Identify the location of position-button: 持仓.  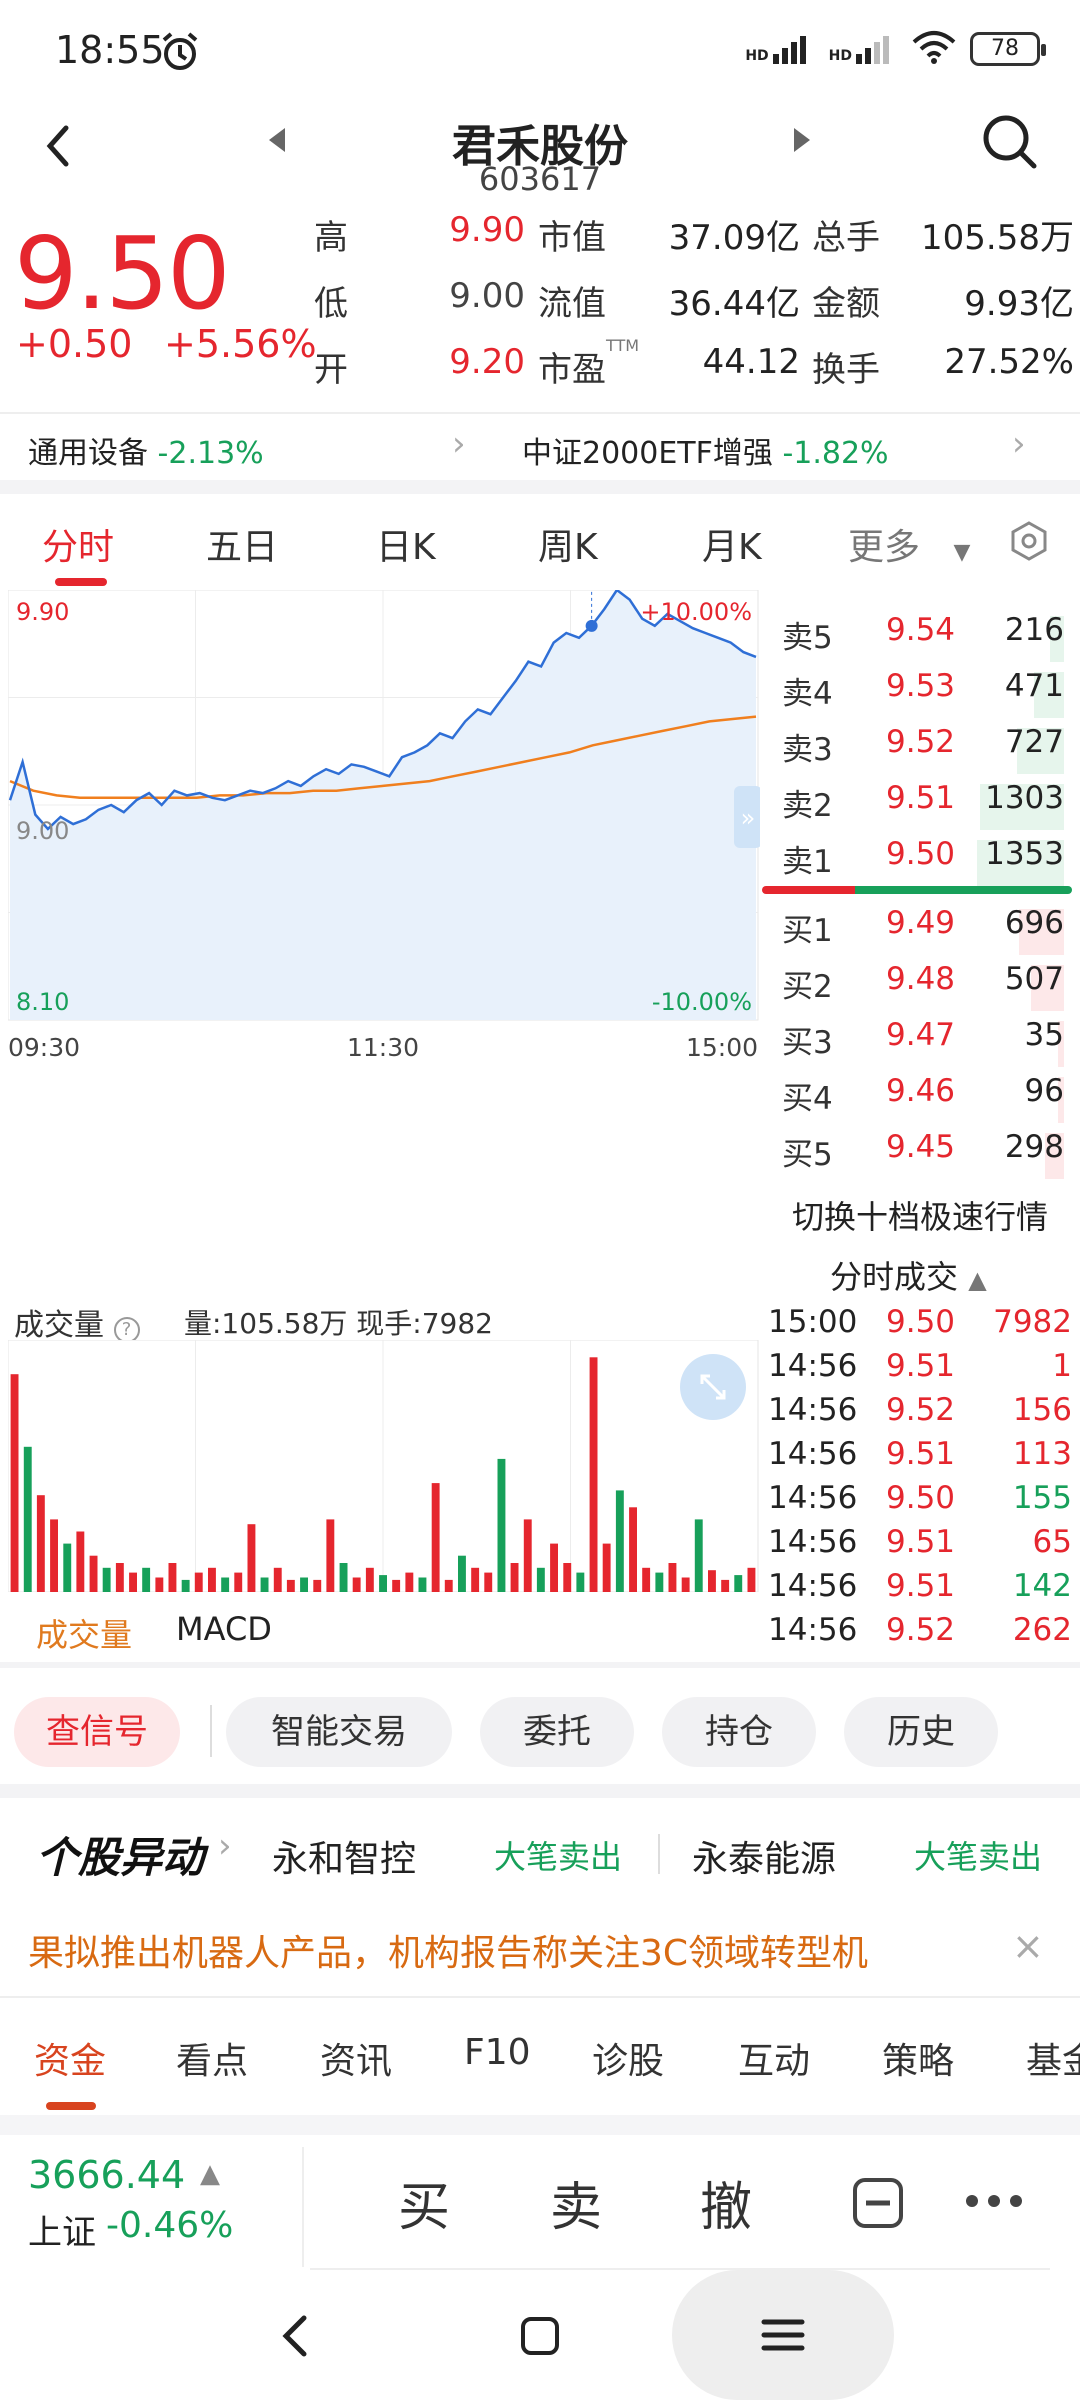
(739, 1732).